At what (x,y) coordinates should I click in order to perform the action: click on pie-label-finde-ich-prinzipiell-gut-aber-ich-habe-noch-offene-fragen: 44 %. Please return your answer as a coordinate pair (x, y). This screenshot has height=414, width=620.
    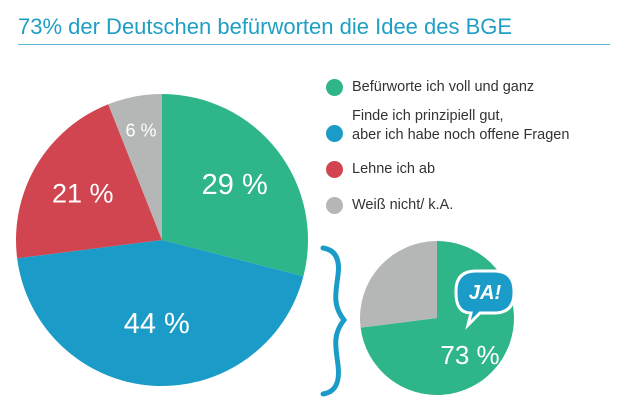
    Looking at the image, I should click on (157, 324).